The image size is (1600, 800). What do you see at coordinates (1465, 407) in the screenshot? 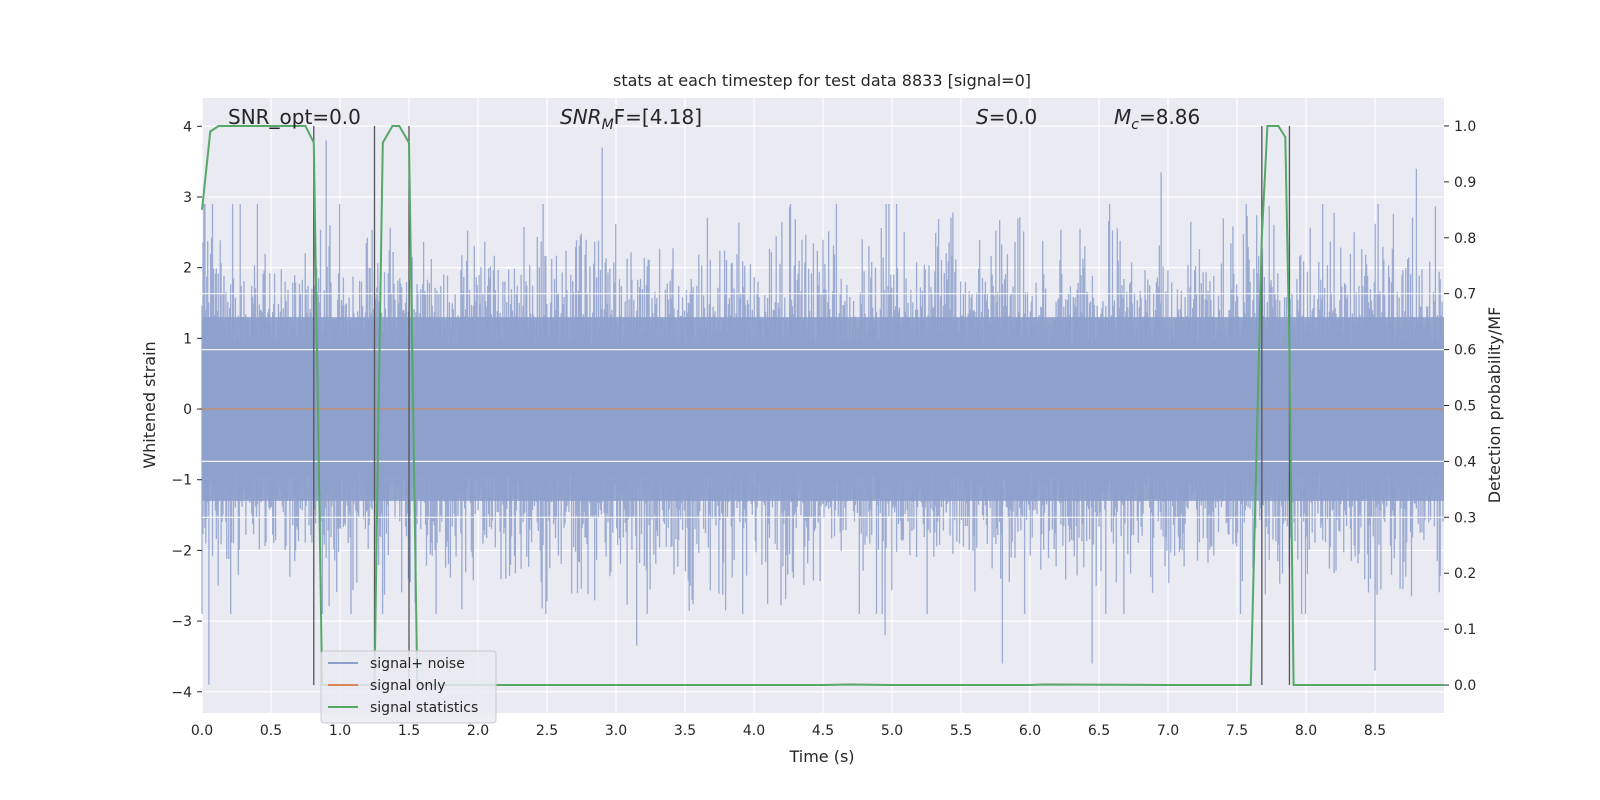
I see `y2-tick-label: 0.5` at bounding box center [1465, 407].